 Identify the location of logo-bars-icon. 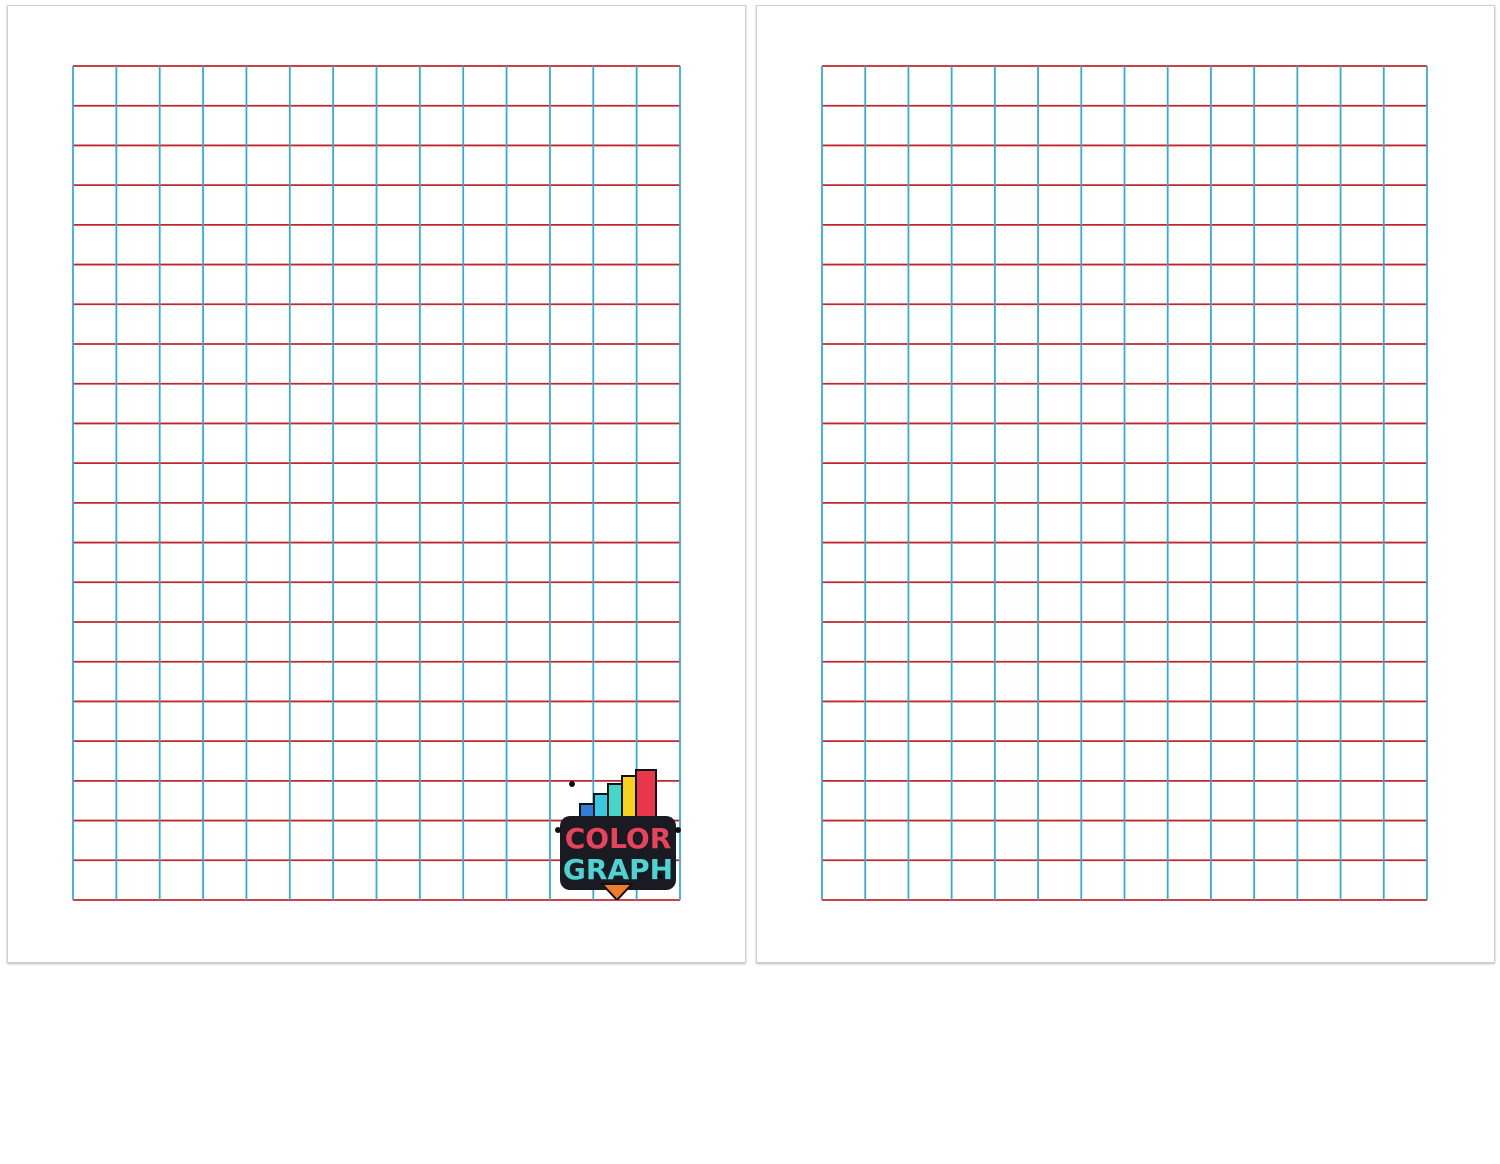
(618, 797).